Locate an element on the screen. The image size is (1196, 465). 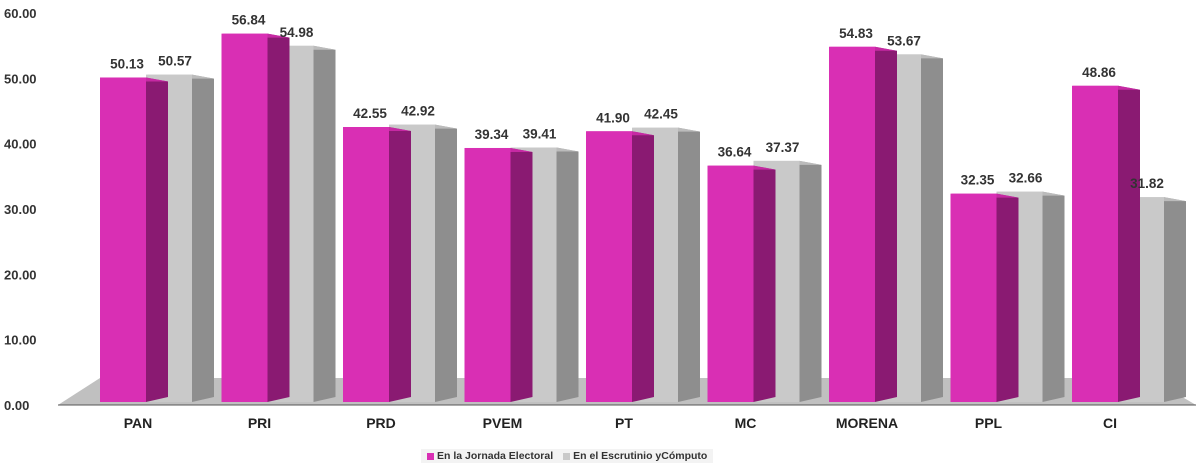
x-tick-label-prd: PRD is located at coordinates (381, 423).